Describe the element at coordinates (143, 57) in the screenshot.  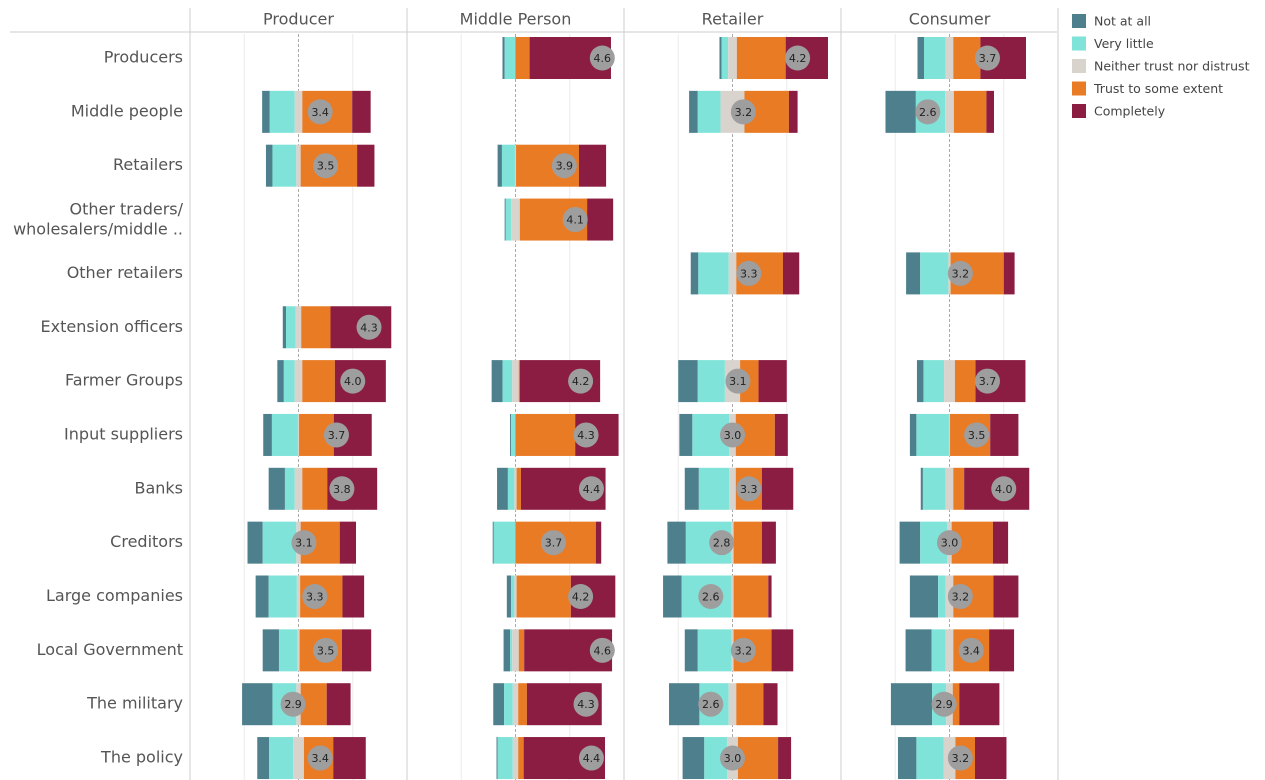
I see `row-label: Producers` at that location.